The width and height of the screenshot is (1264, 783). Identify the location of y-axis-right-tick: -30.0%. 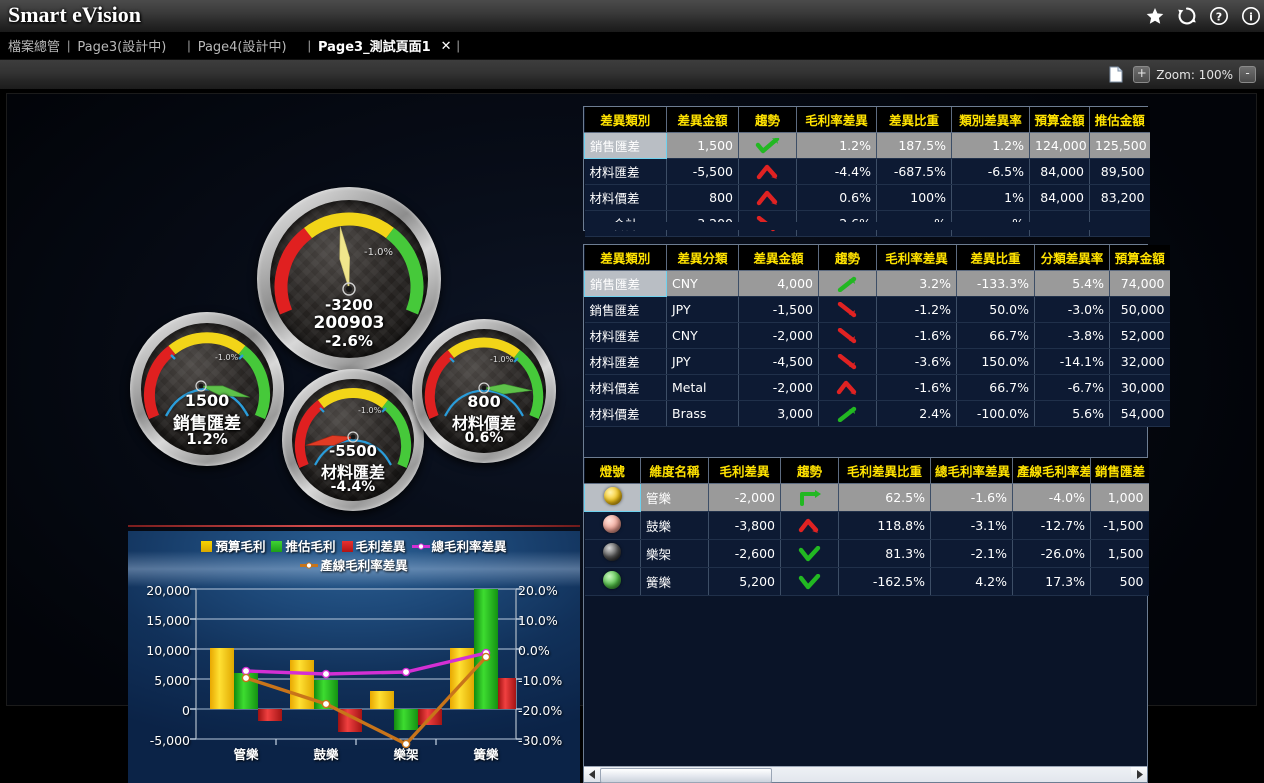
(540, 740).